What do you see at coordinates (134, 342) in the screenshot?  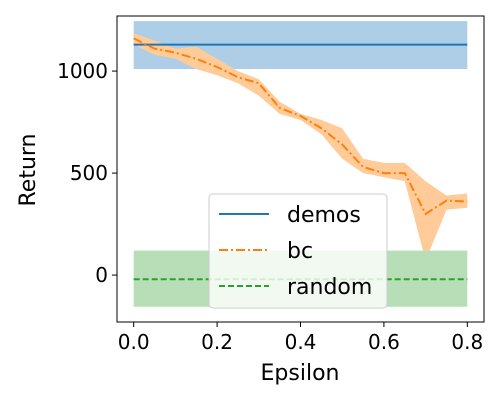 I see `x-tick-label: 0.0` at bounding box center [134, 342].